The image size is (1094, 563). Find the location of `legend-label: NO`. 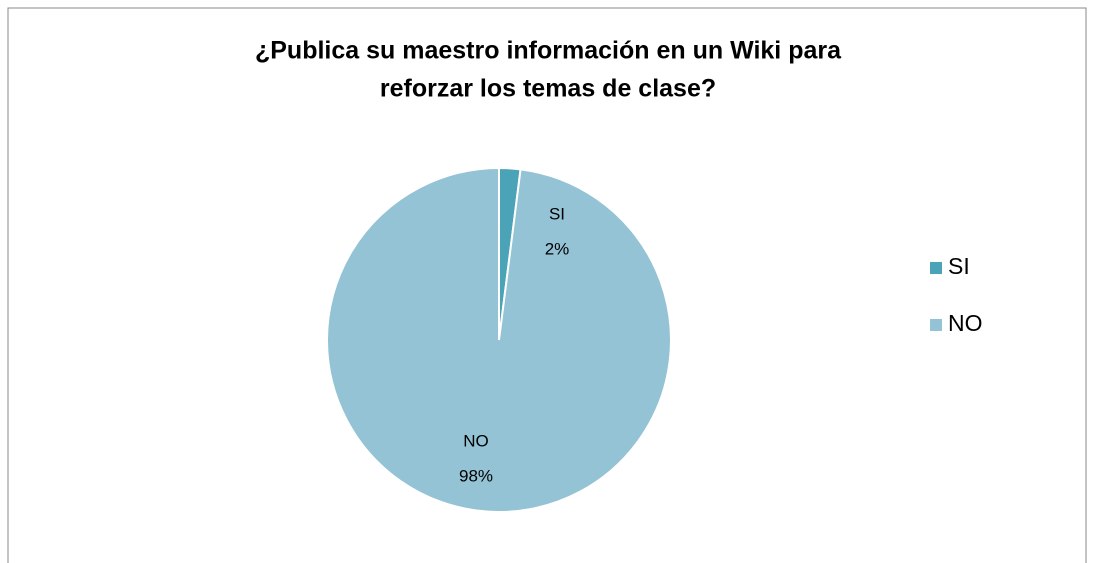

legend-label: NO is located at coordinates (965, 323).